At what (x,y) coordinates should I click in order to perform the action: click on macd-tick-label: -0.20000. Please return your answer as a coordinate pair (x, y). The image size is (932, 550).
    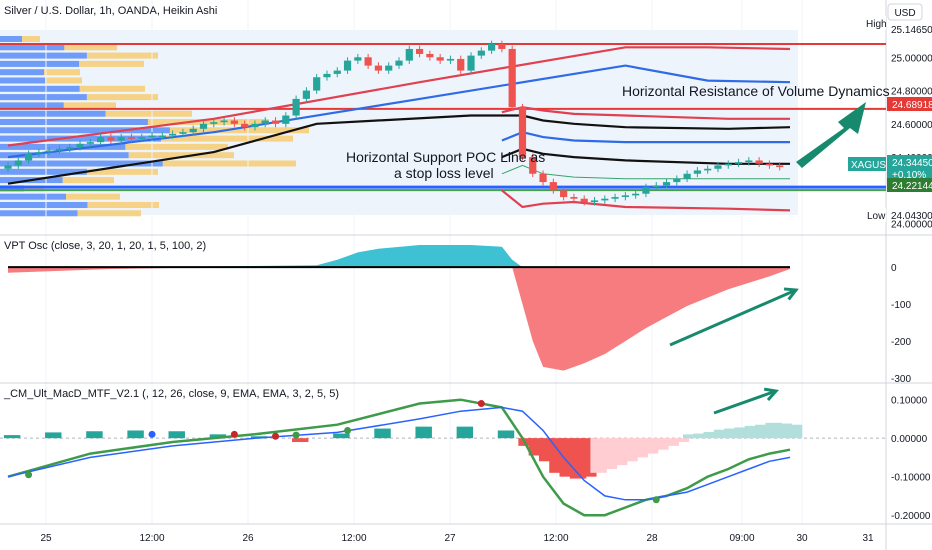
    Looking at the image, I should click on (911, 516).